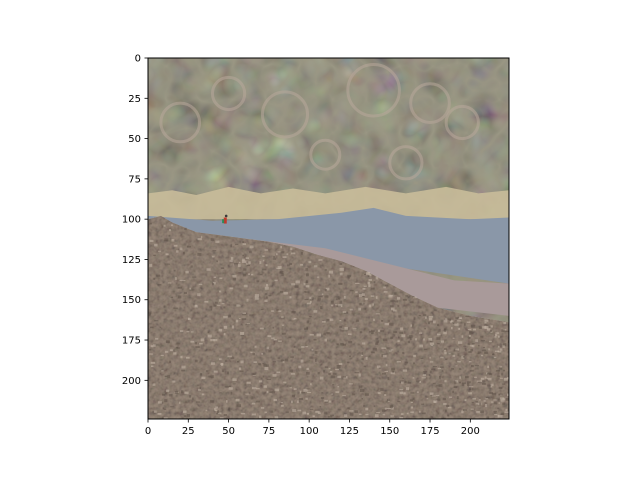  What do you see at coordinates (309, 431) in the screenshot?
I see `x-tick-label: 100` at bounding box center [309, 431].